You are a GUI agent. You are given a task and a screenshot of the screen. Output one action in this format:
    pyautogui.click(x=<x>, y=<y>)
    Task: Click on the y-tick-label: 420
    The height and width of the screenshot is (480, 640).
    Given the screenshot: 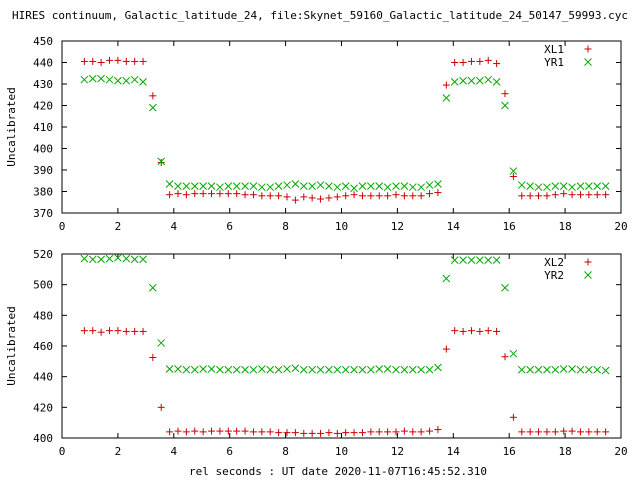 What is the action you would take?
    pyautogui.click(x=43, y=106)
    